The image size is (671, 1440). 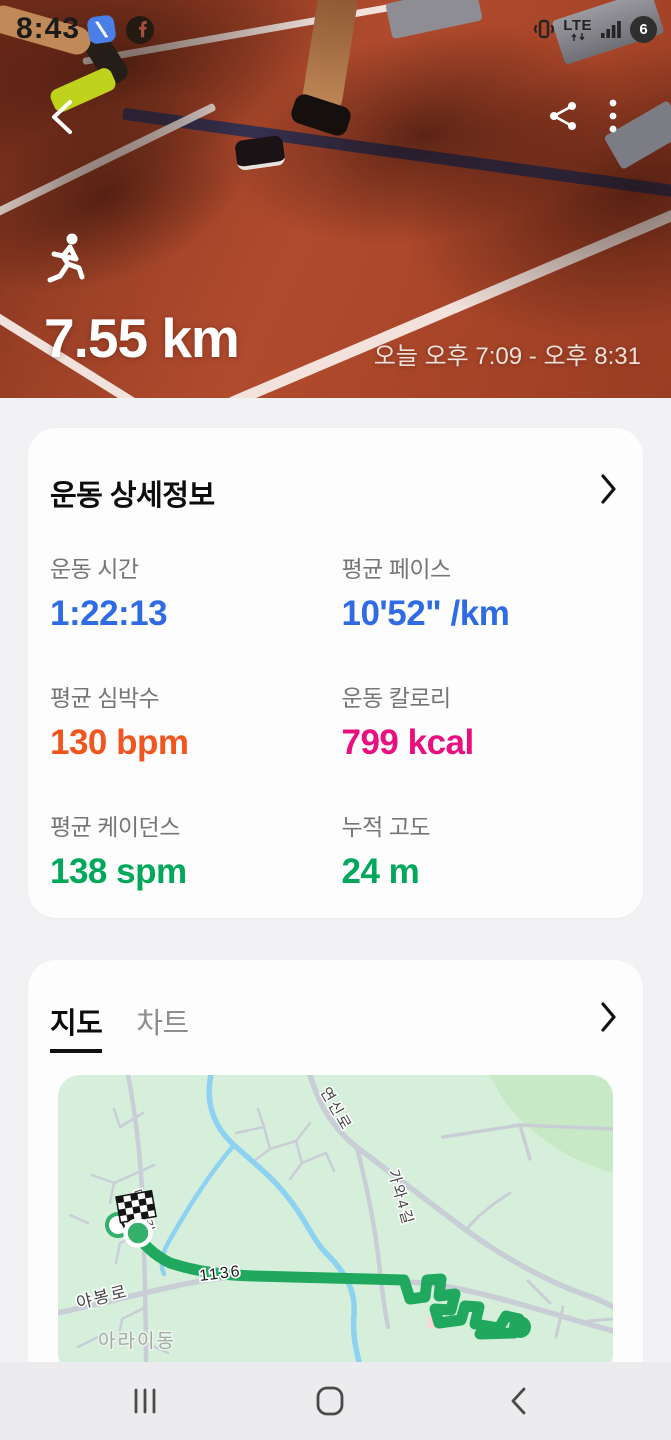 What do you see at coordinates (408, 723) in the screenshot?
I see `metric-calories: 운동 칼로리 799 kcal` at bounding box center [408, 723].